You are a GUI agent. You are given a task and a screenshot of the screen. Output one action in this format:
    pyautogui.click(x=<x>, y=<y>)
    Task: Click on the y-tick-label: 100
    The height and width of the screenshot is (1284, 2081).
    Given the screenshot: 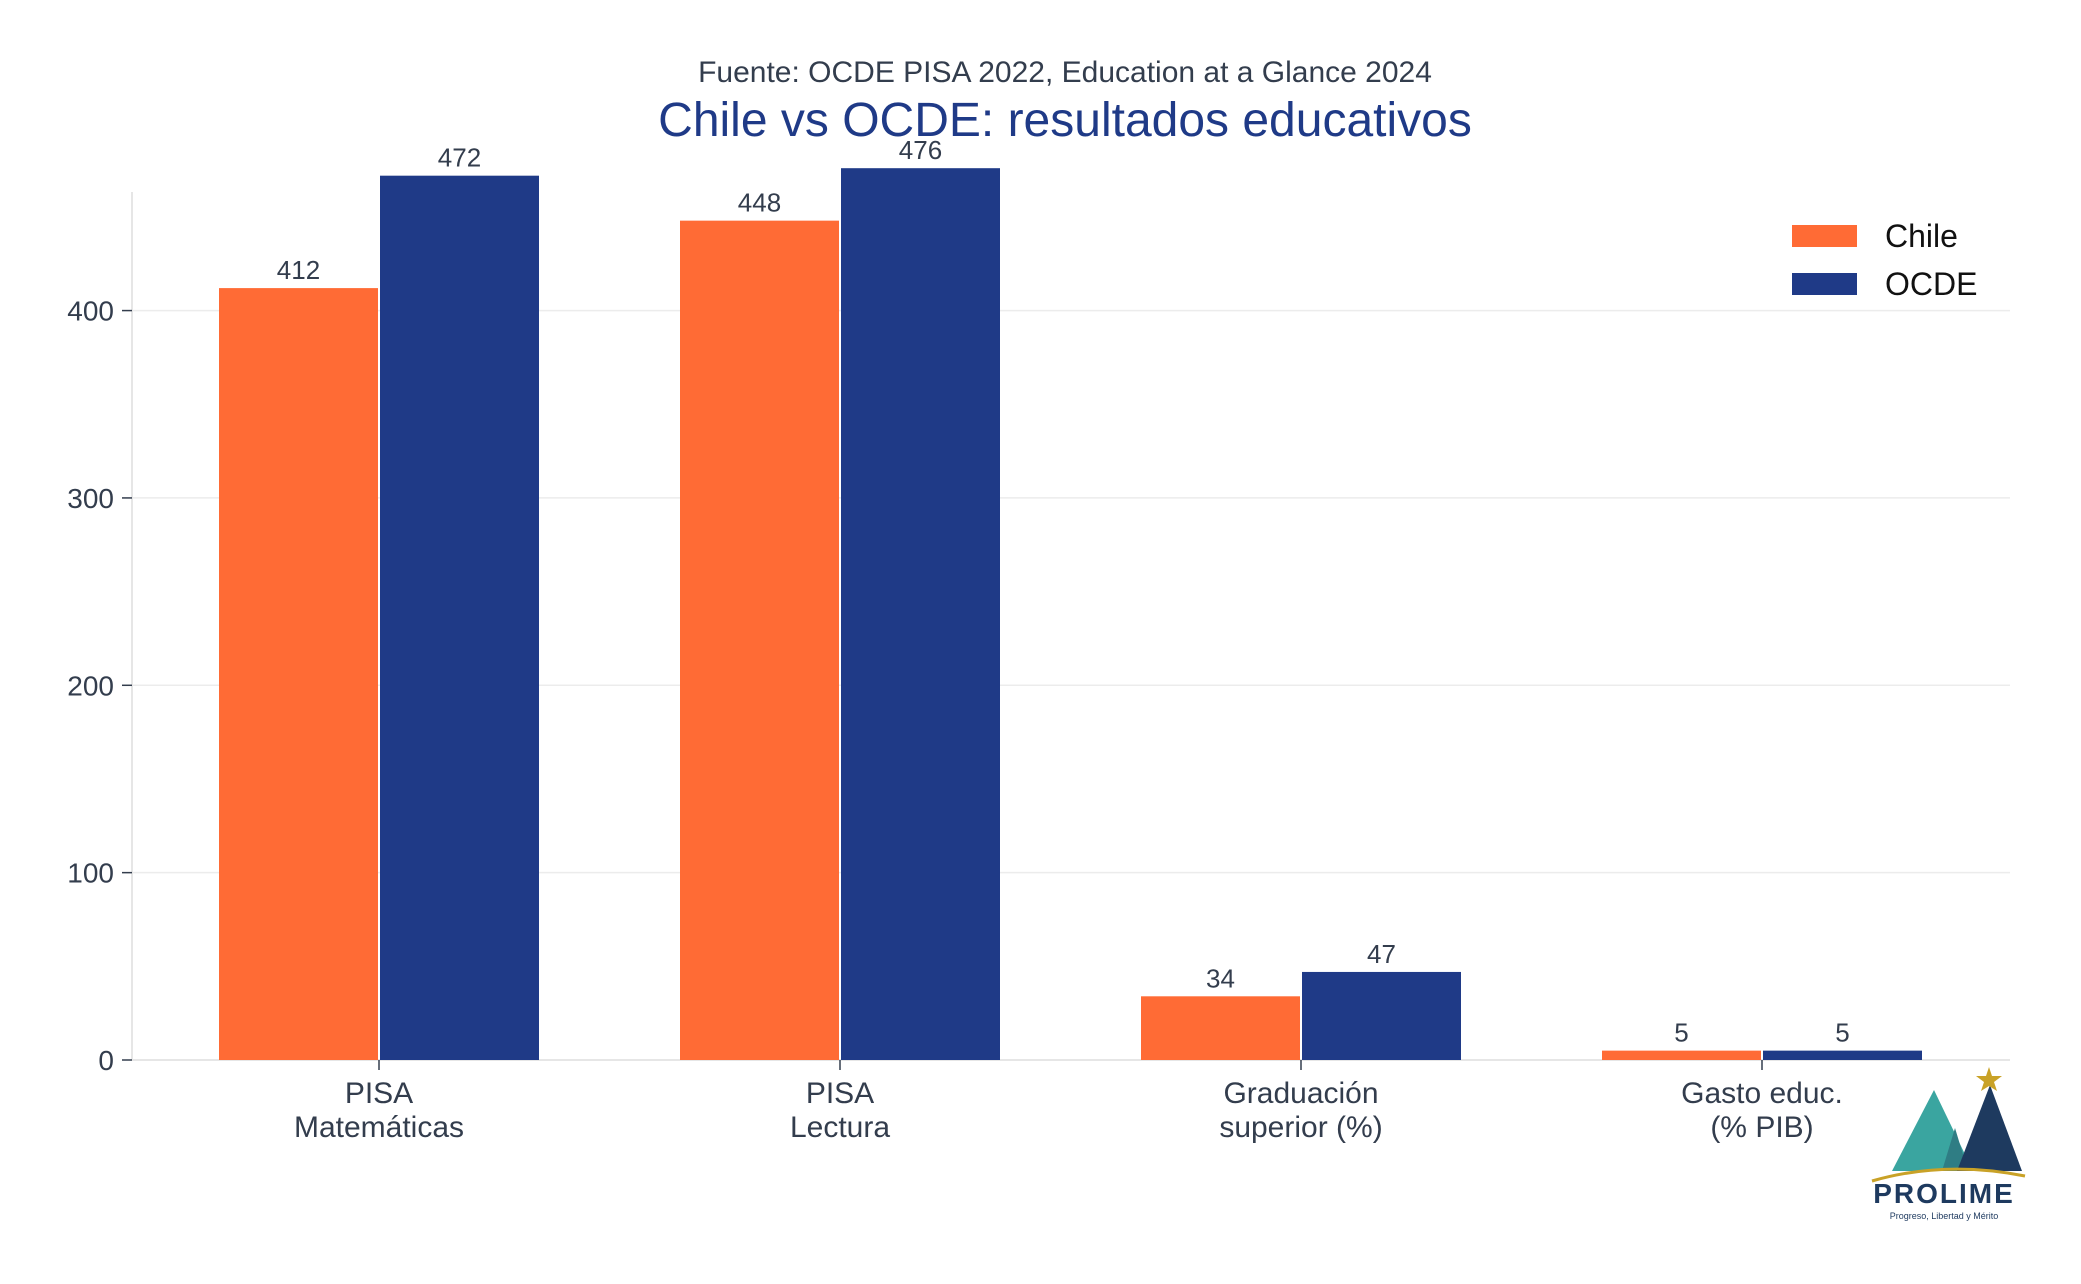 What is the action you would take?
    pyautogui.click(x=90, y=873)
    